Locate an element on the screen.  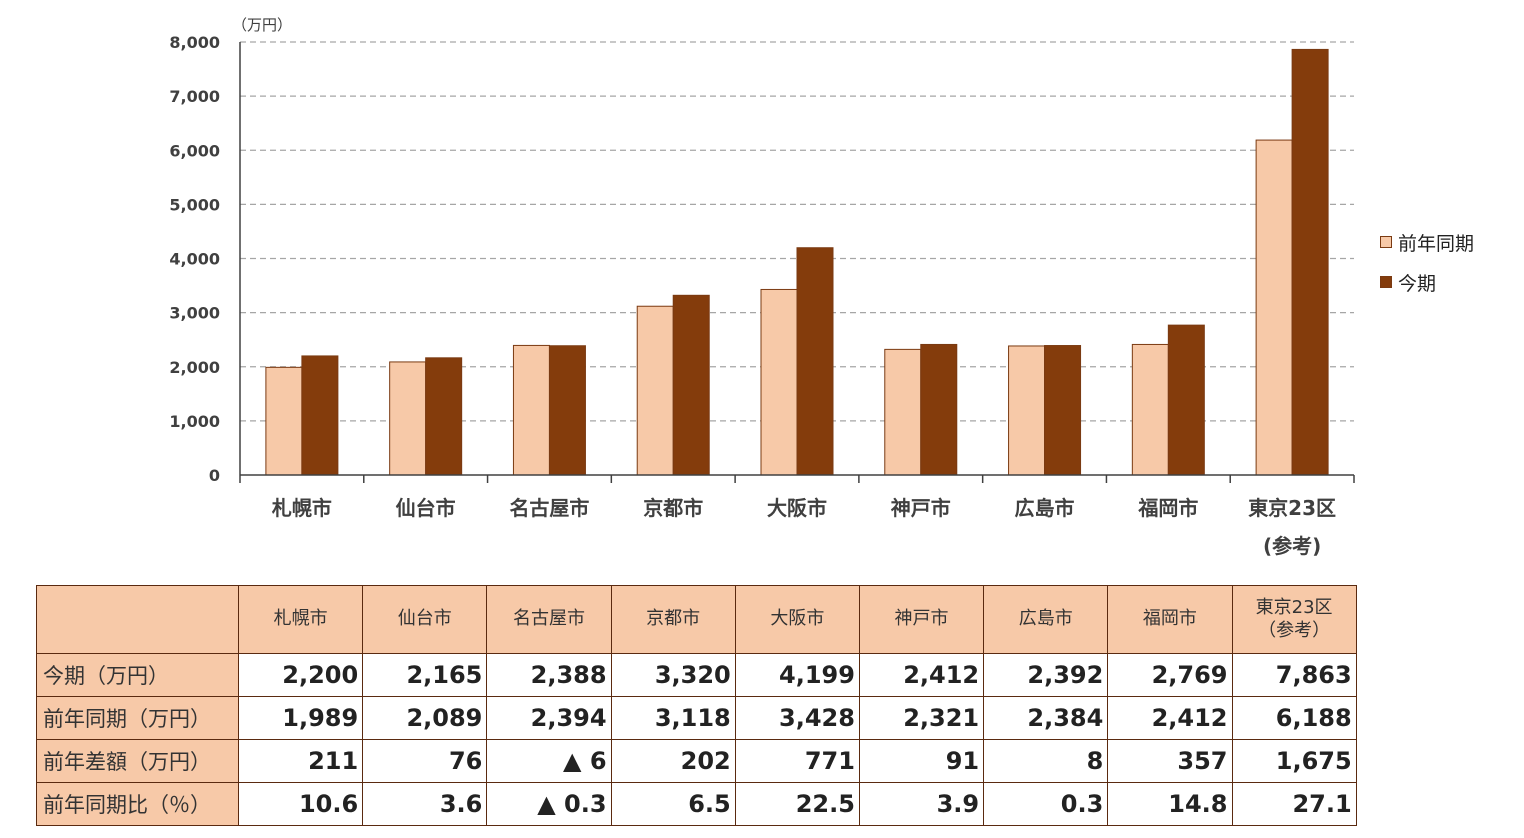
table-cell: 202 is located at coordinates (673, 761).